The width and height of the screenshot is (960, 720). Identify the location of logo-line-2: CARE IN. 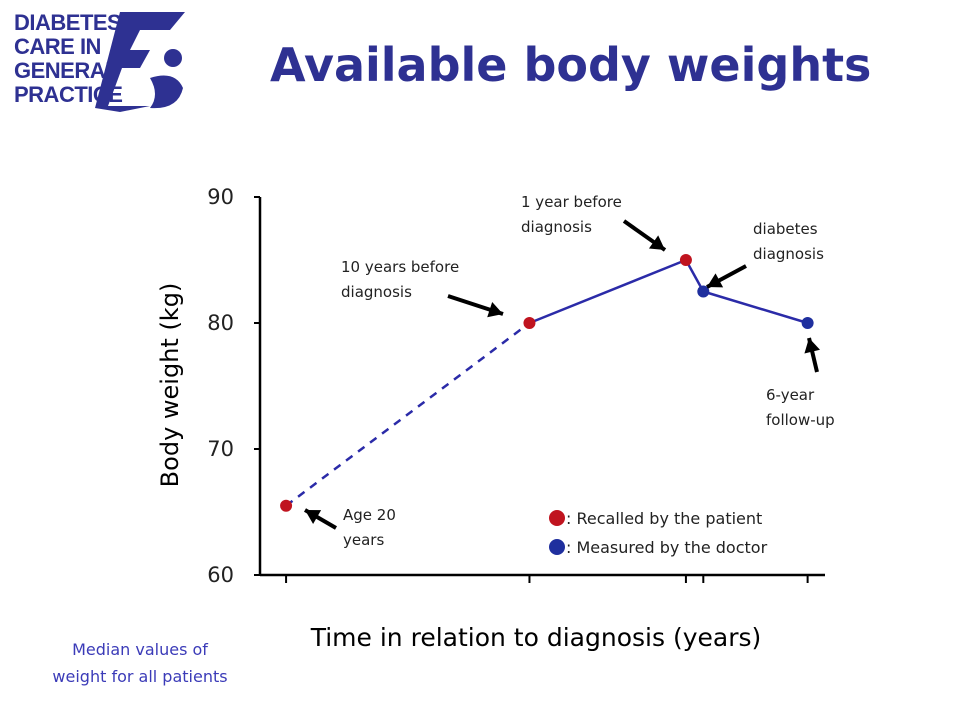
(57, 46).